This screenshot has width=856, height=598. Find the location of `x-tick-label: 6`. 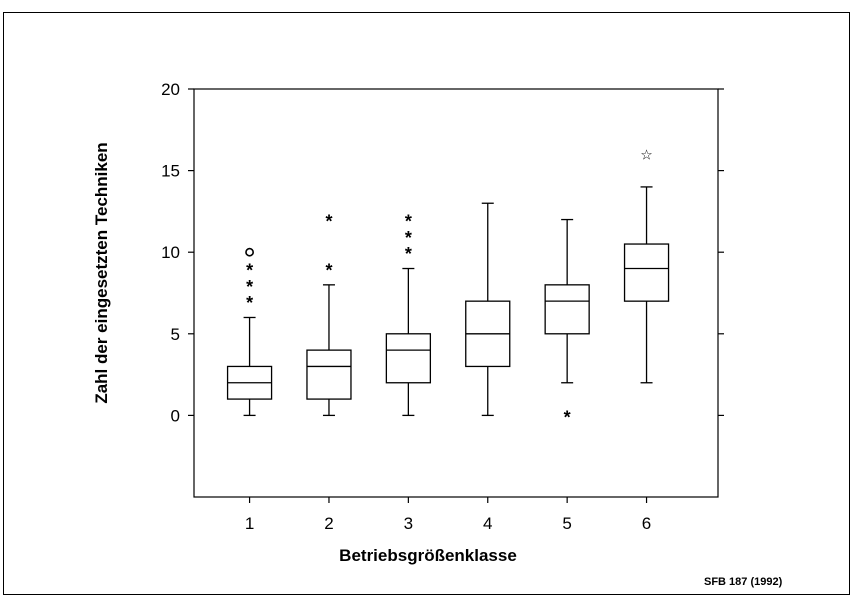

x-tick-label: 6 is located at coordinates (646, 523).